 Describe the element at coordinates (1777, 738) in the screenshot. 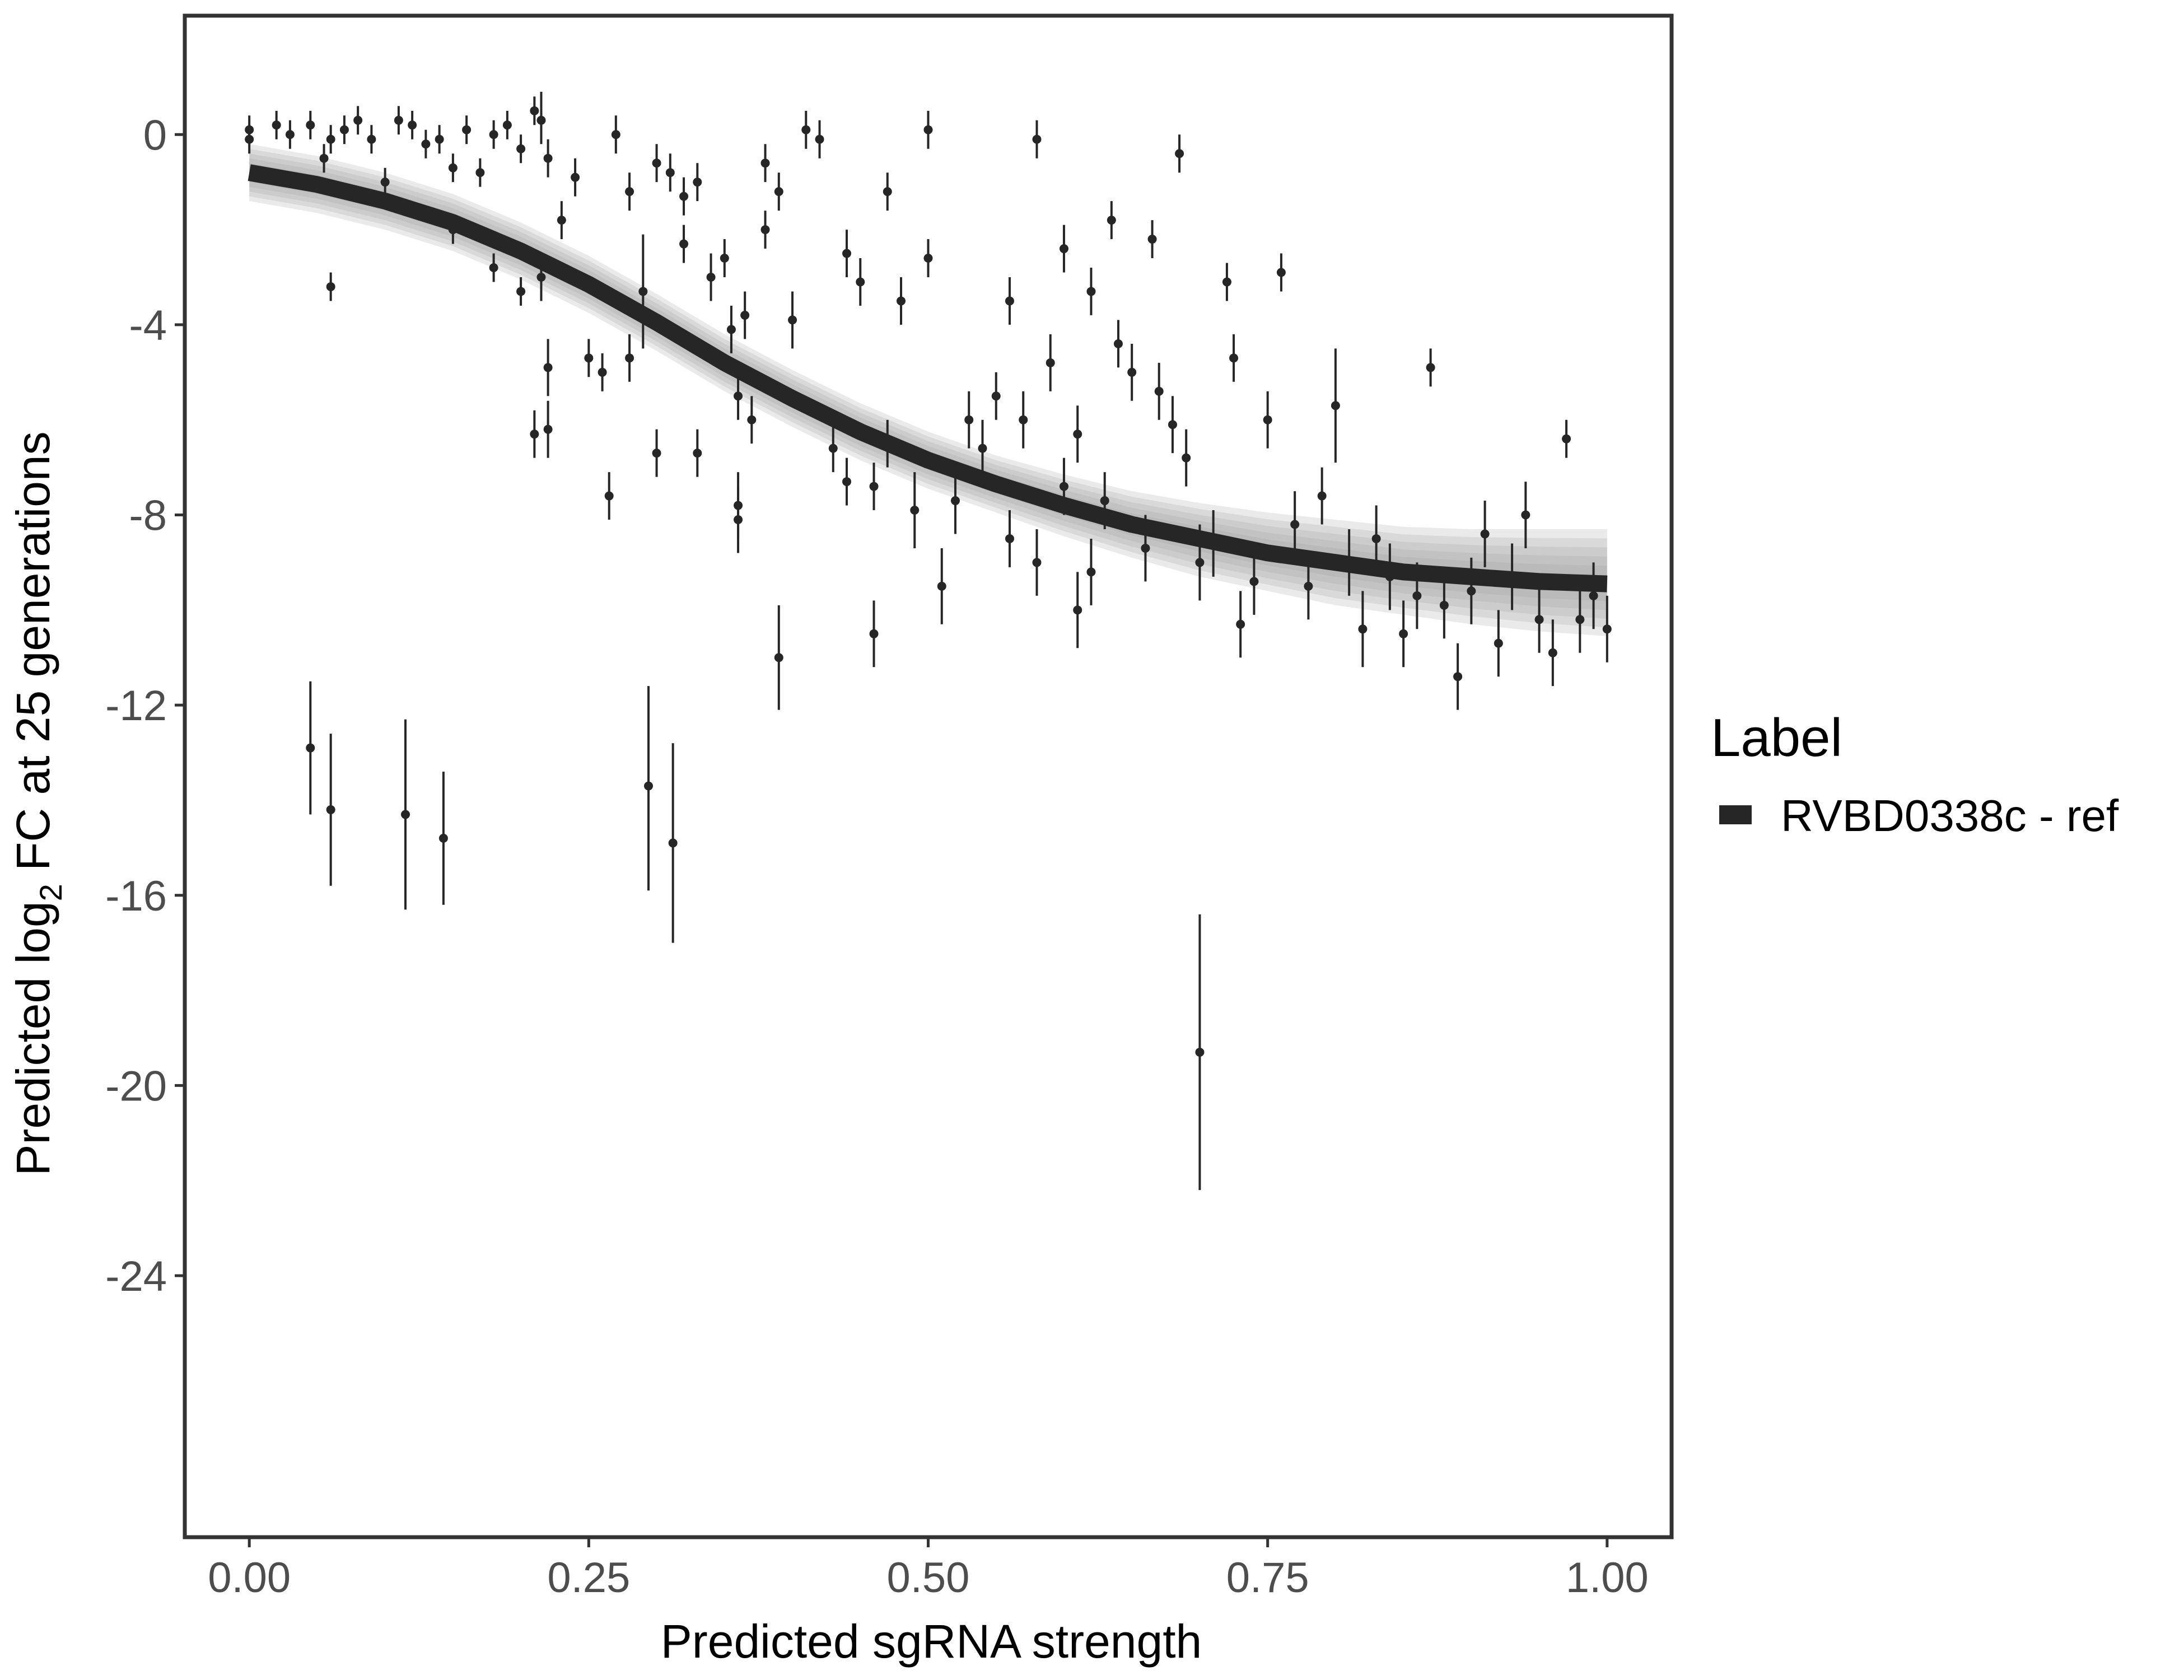

I see `legend-title: Label` at that location.